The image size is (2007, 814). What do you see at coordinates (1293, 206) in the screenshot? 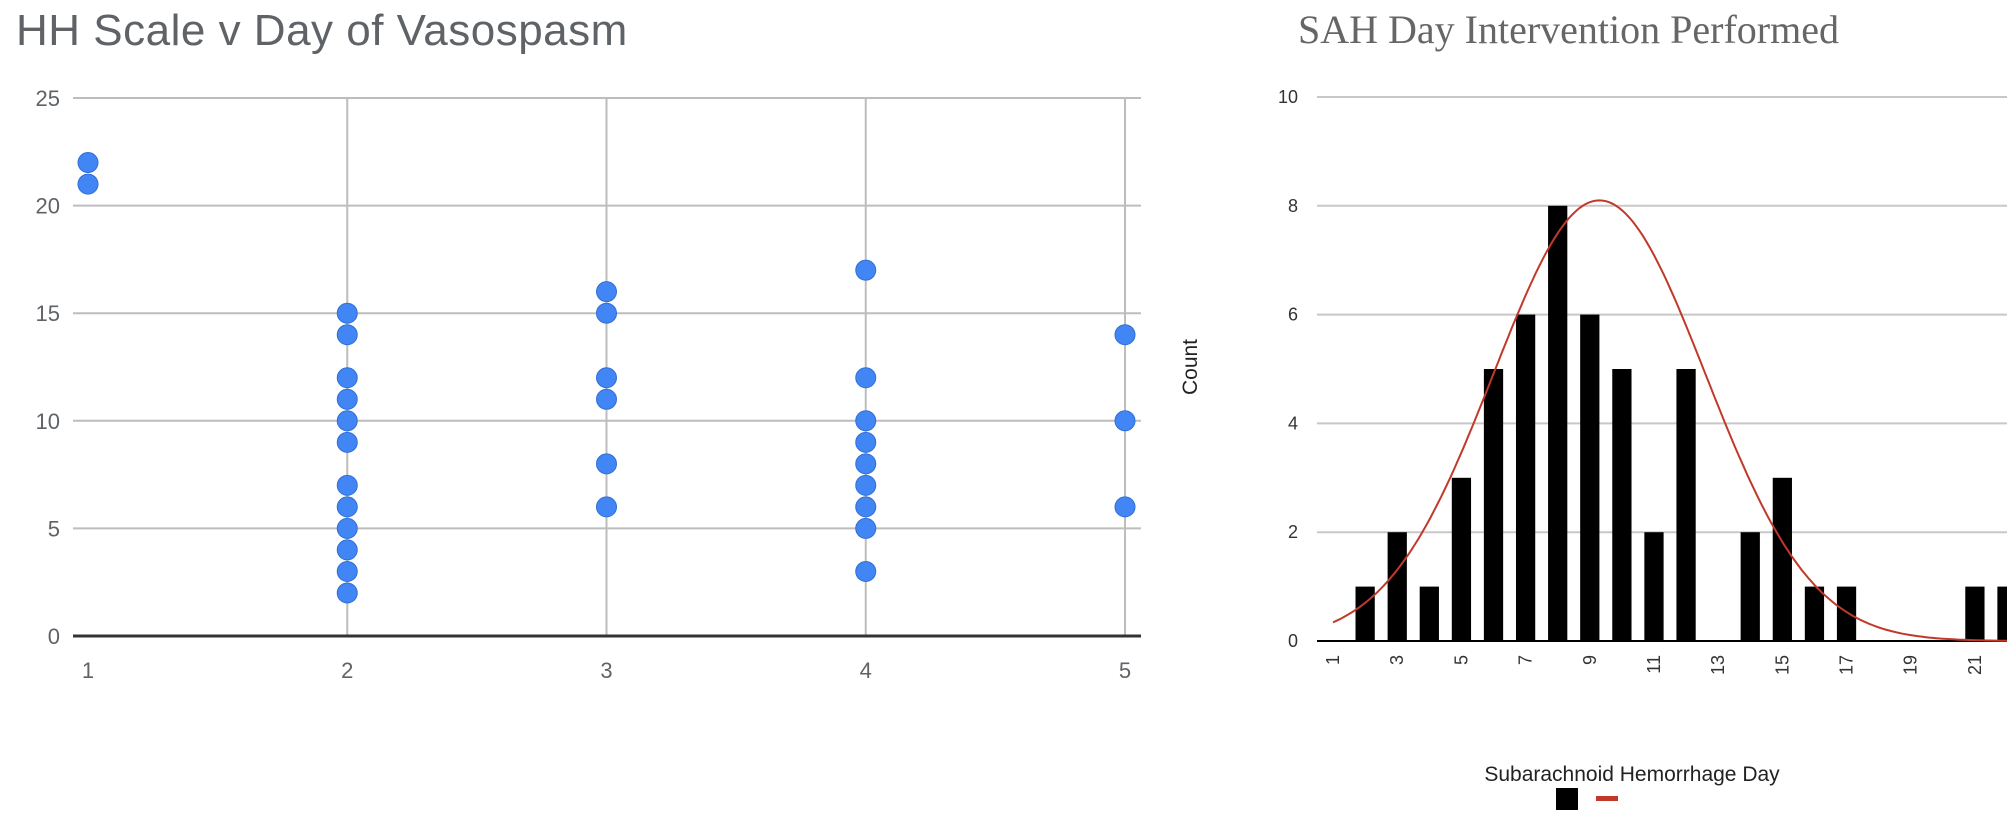
I see `y-tick-label: 8` at bounding box center [1293, 206].